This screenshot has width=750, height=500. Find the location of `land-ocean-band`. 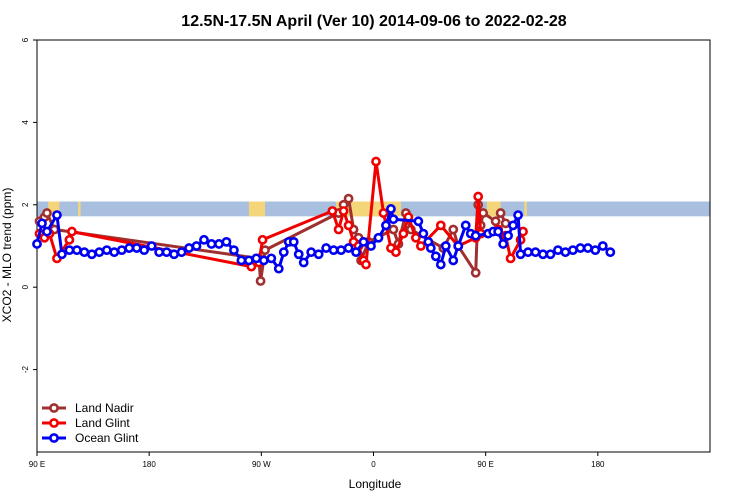

land-ocean-band is located at coordinates (373, 209).